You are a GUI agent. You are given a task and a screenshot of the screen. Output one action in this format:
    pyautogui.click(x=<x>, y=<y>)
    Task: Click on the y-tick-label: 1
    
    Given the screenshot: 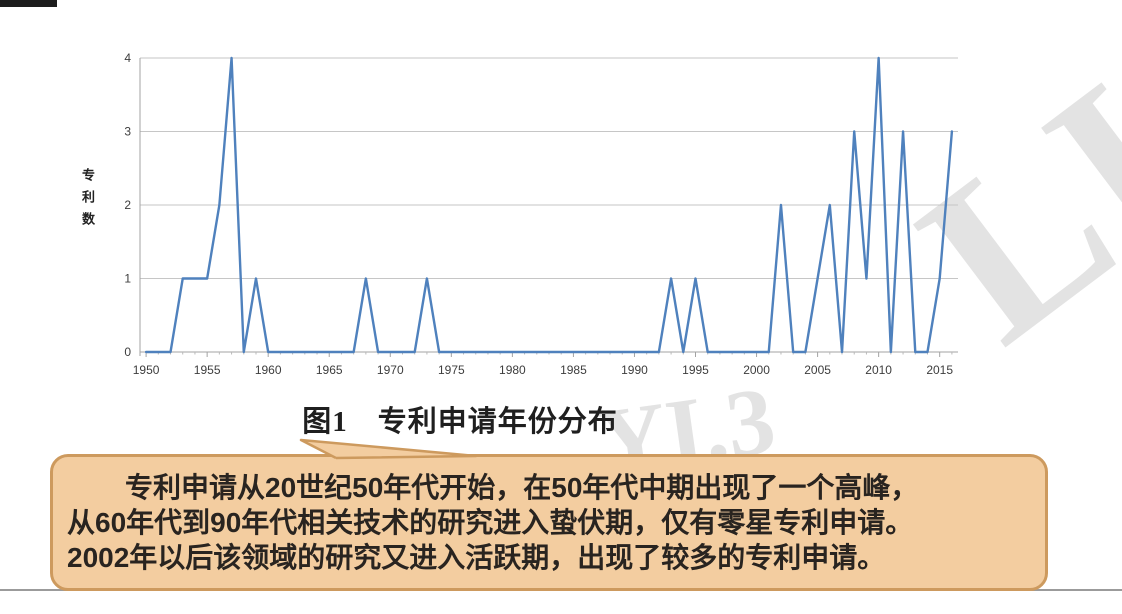 What is the action you would take?
    pyautogui.click(x=127, y=279)
    